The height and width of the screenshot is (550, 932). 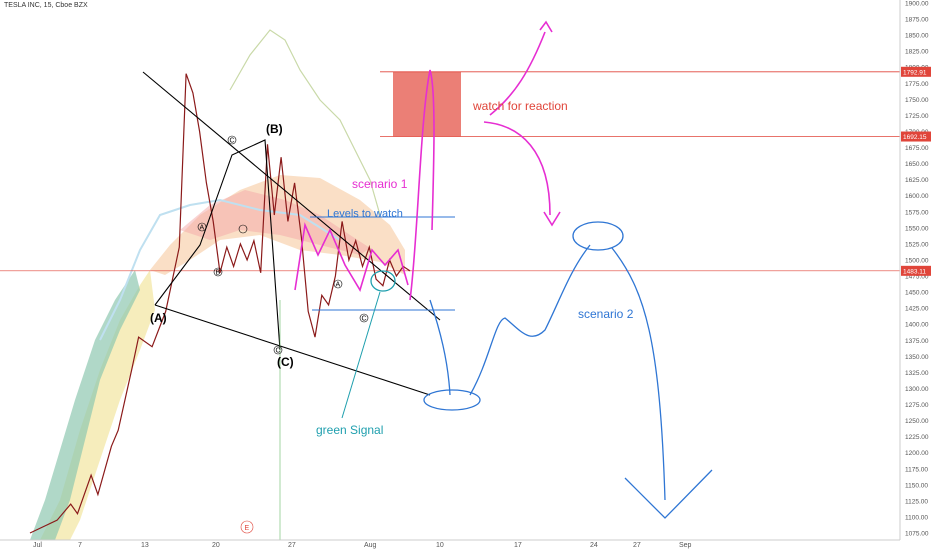 I want to click on price-label-text: 1692.15, so click(x=915, y=137).